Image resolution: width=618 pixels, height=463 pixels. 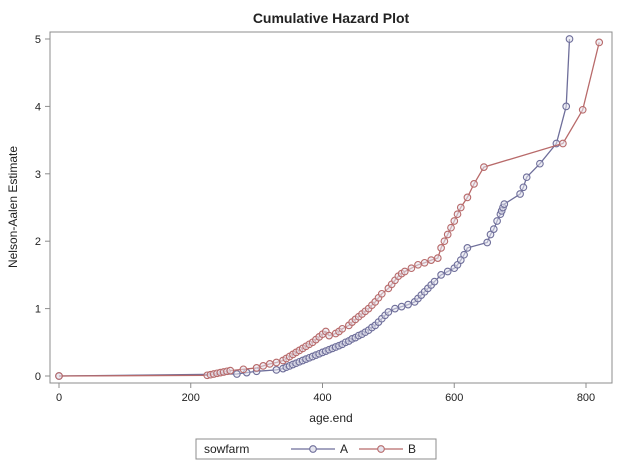 What do you see at coordinates (412, 449) in the screenshot?
I see `legend-label-b: B` at bounding box center [412, 449].